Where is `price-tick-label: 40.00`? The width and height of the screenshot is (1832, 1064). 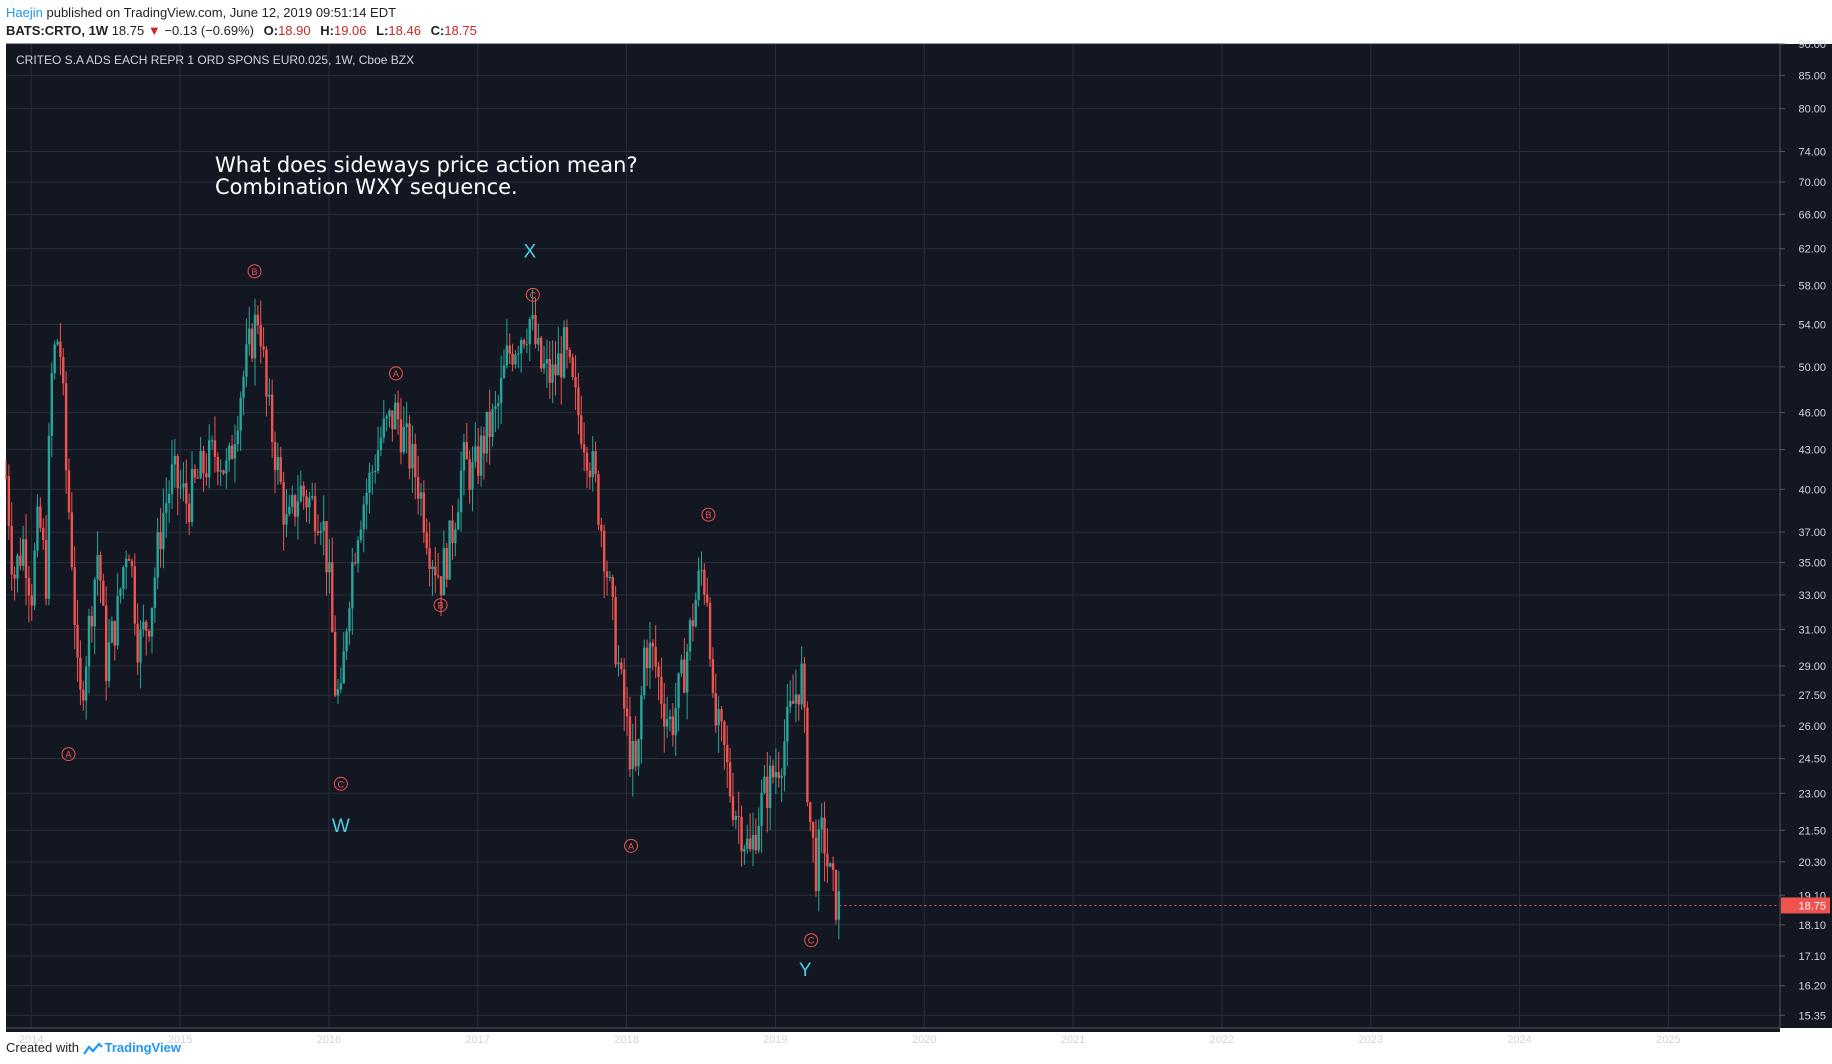 price-tick-label: 40.00 is located at coordinates (1812, 490).